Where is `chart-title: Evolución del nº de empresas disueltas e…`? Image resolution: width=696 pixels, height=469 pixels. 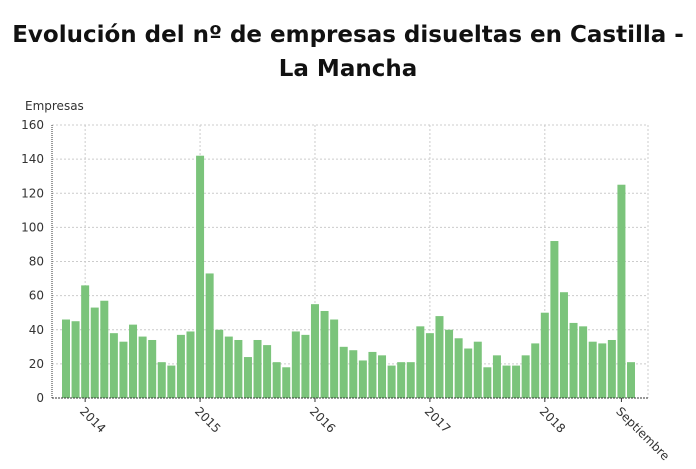 chart-title: Evolución del nº de empresas disueltas e… is located at coordinates (348, 52).